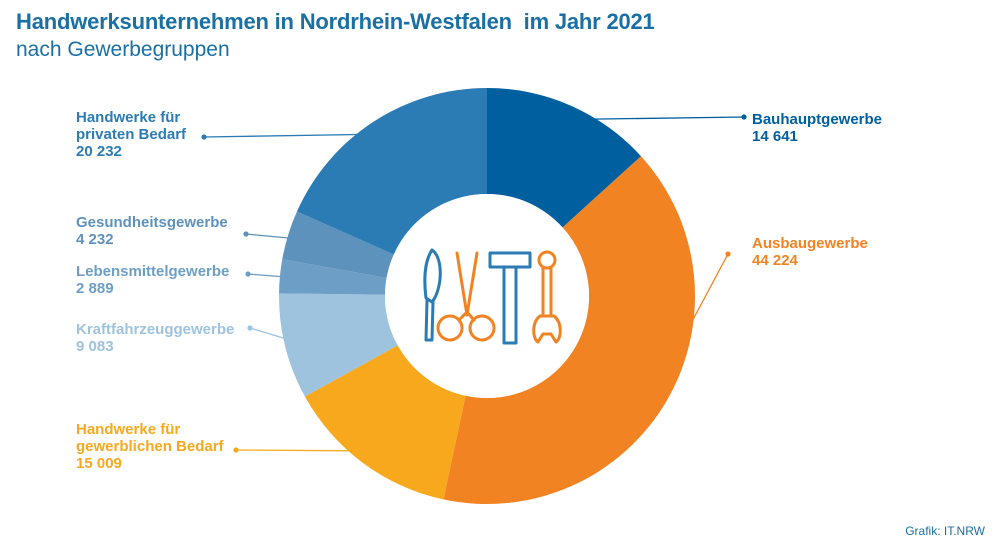 Image resolution: width=999 pixels, height=544 pixels. What do you see at coordinates (152, 222) in the screenshot?
I see `slice-category-label: Gesundheitsgewerbe` at bounding box center [152, 222].